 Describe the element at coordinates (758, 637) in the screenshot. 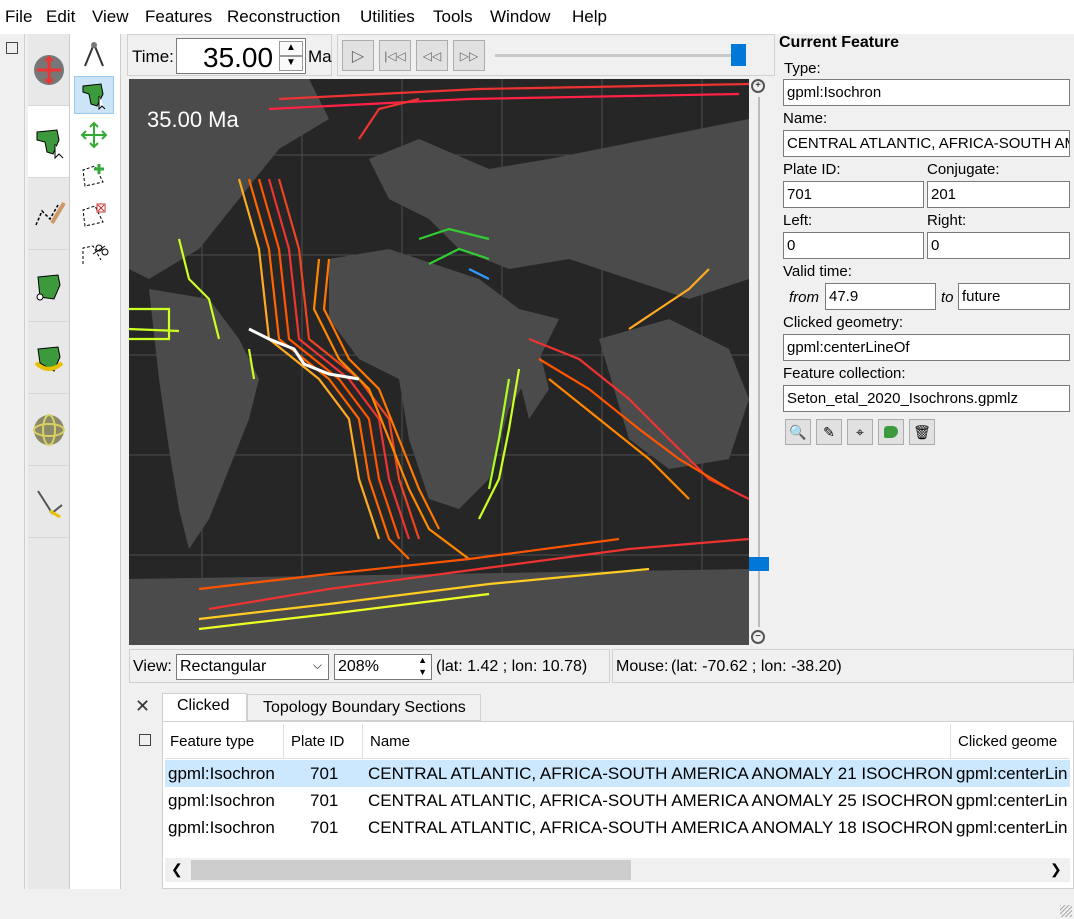

I see `zoom-out-icon: −` at that location.